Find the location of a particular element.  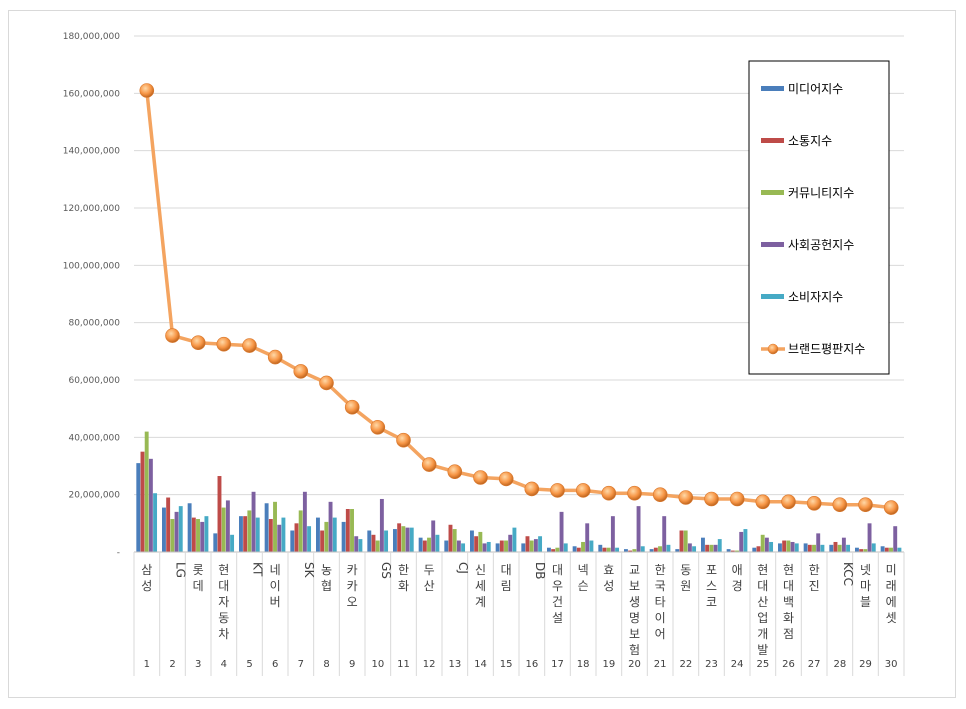

rank-label: 23 is located at coordinates (711, 664).